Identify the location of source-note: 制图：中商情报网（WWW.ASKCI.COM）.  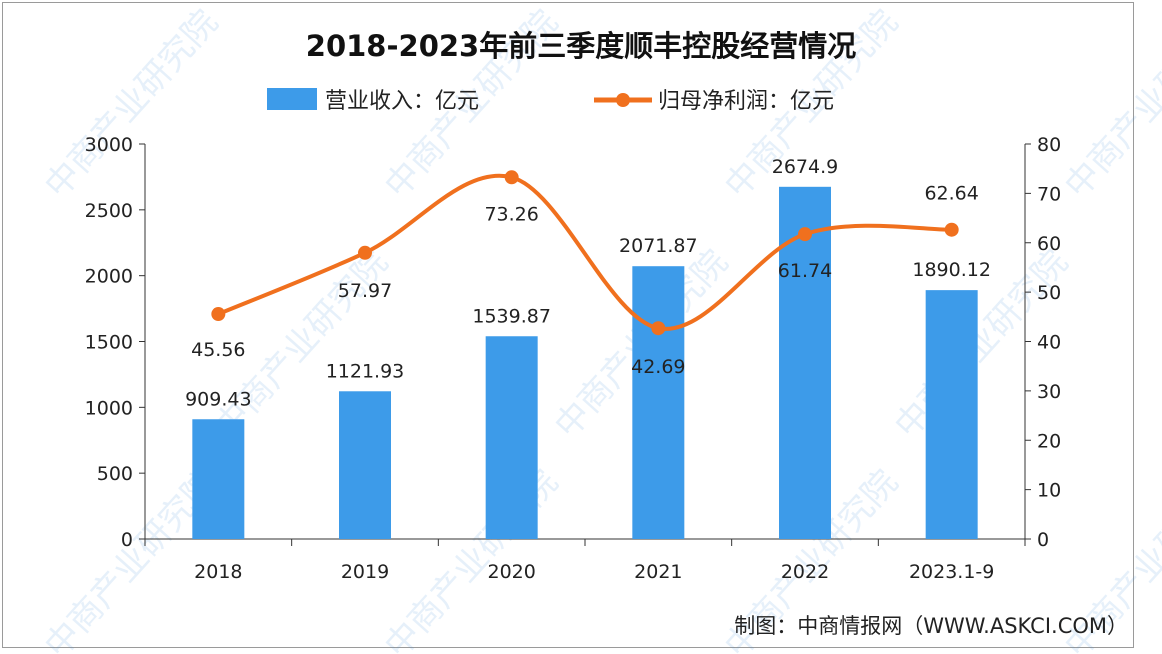
(931, 626).